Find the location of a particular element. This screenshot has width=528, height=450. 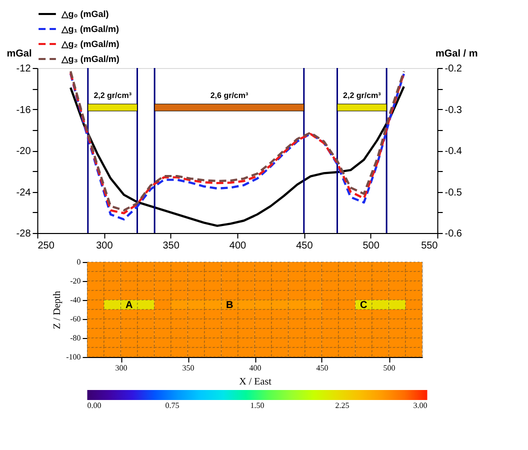

y-tick-label: -100 is located at coordinates (73, 357).